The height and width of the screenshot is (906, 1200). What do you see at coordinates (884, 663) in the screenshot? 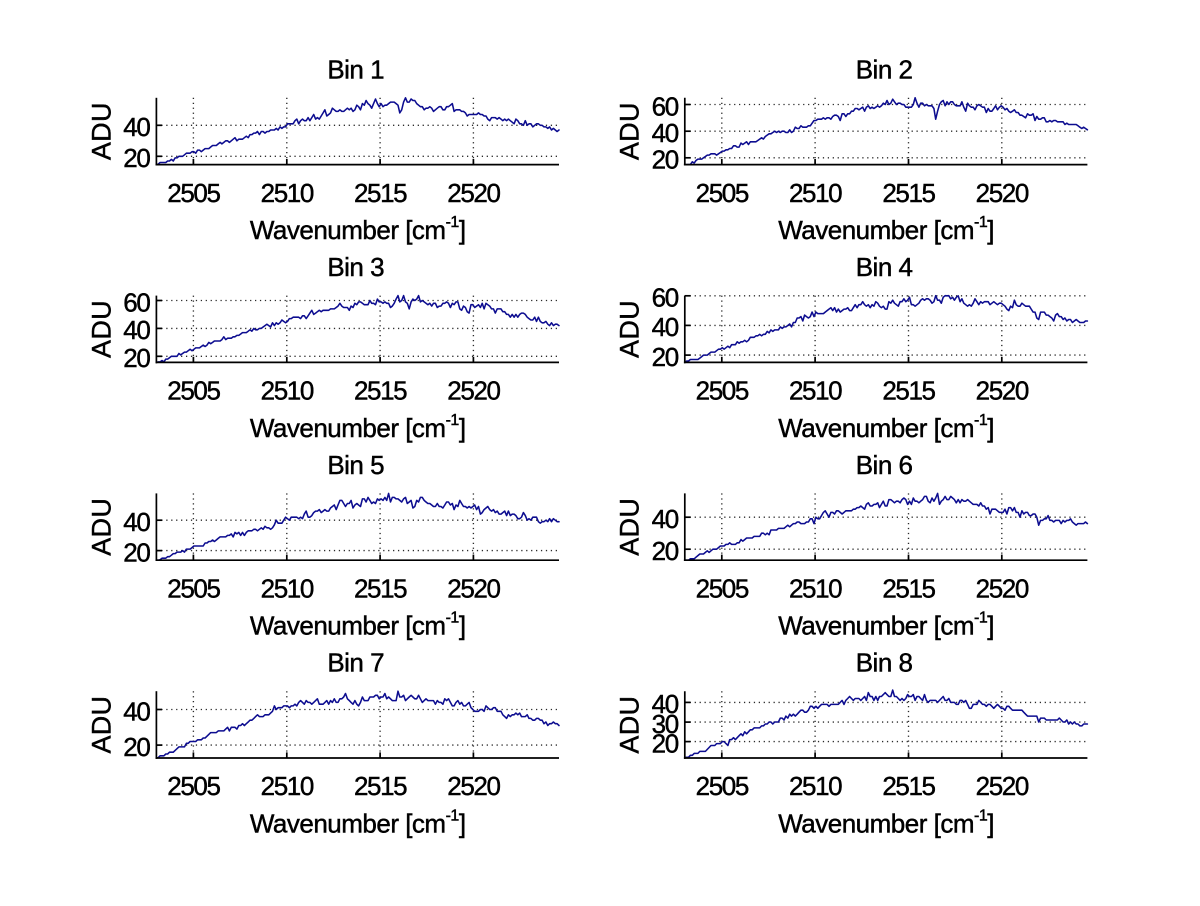
I see `svg-text: Bin 8` at bounding box center [884, 663].